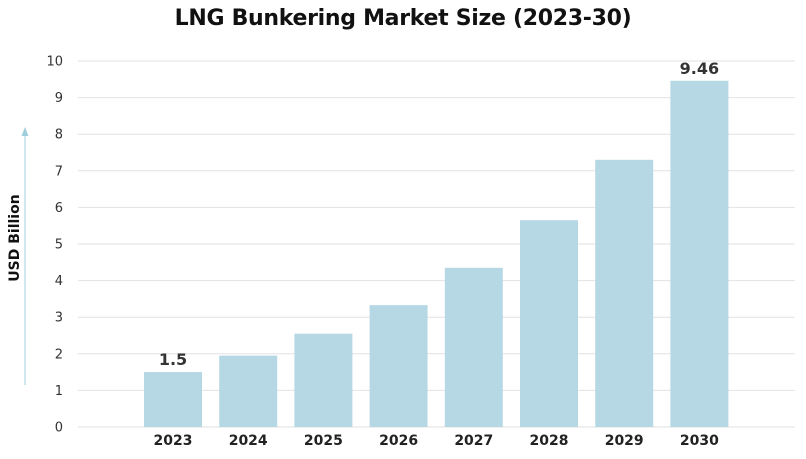 The width and height of the screenshot is (806, 459). I want to click on y-tick-label: 7, so click(59, 171).